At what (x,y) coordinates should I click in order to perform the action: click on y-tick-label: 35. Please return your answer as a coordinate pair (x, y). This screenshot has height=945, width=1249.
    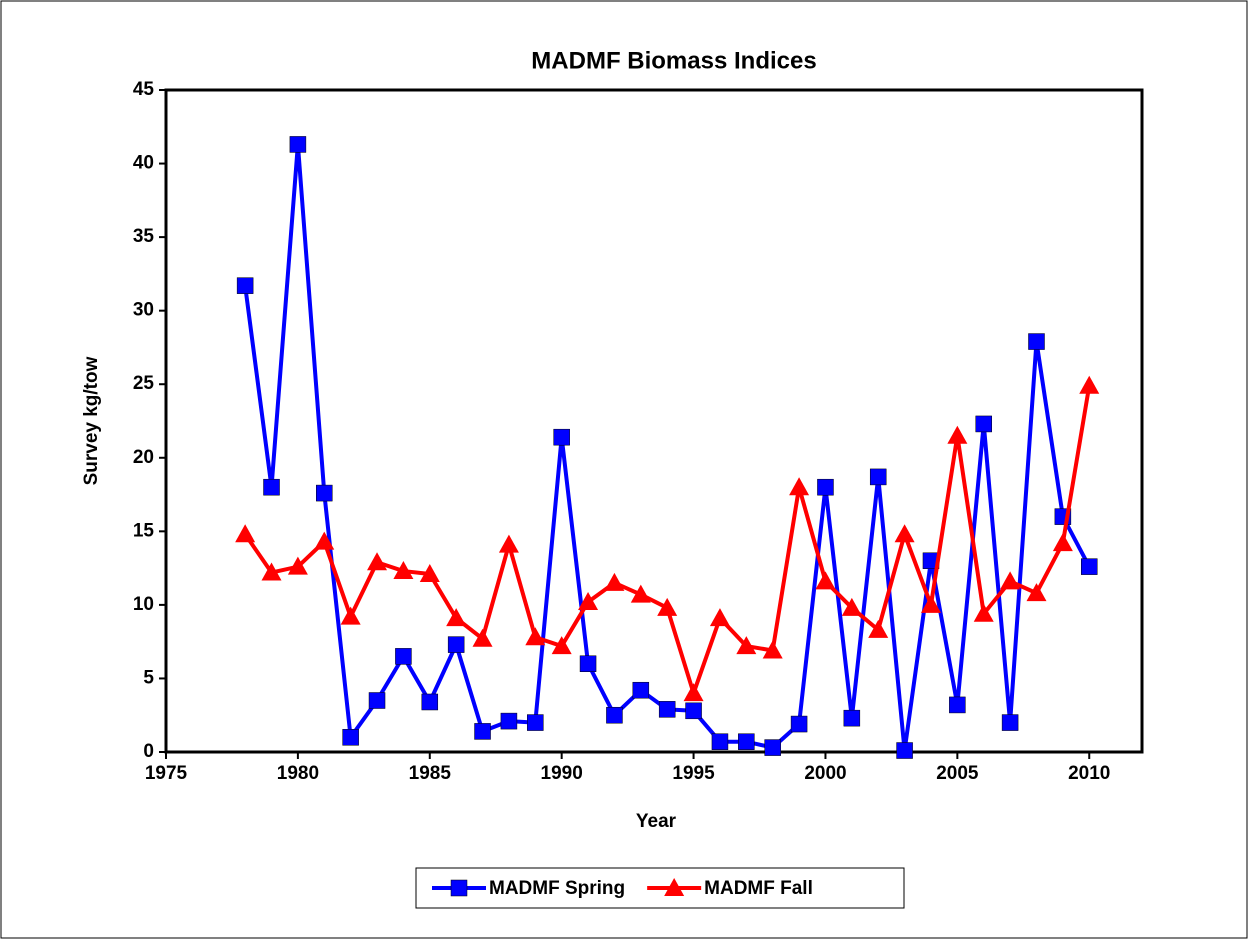
    Looking at the image, I should click on (144, 236).